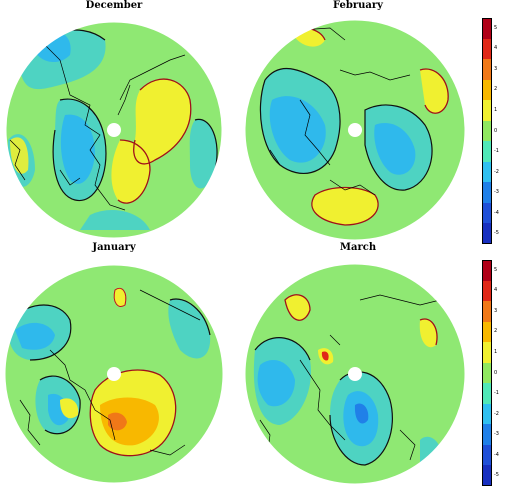 Image resolution: width=505 pixels, height=497 pixels. Describe the element at coordinates (114, 247) in the screenshot. I see `panel-title-january: January` at that location.